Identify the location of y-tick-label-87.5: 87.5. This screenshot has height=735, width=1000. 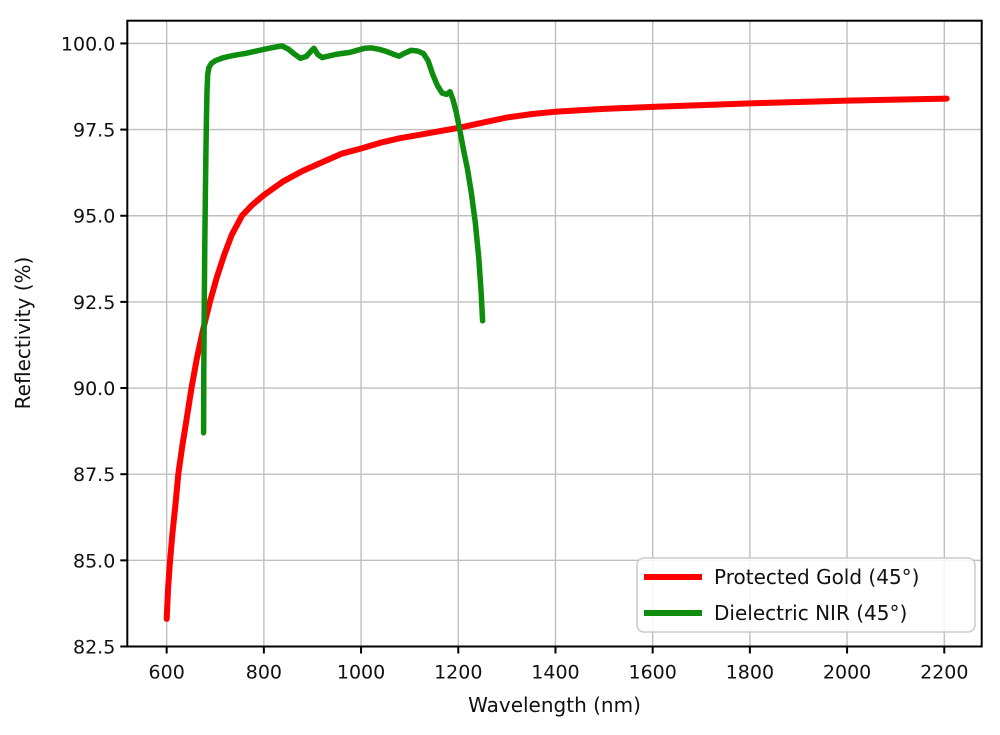
(94, 475).